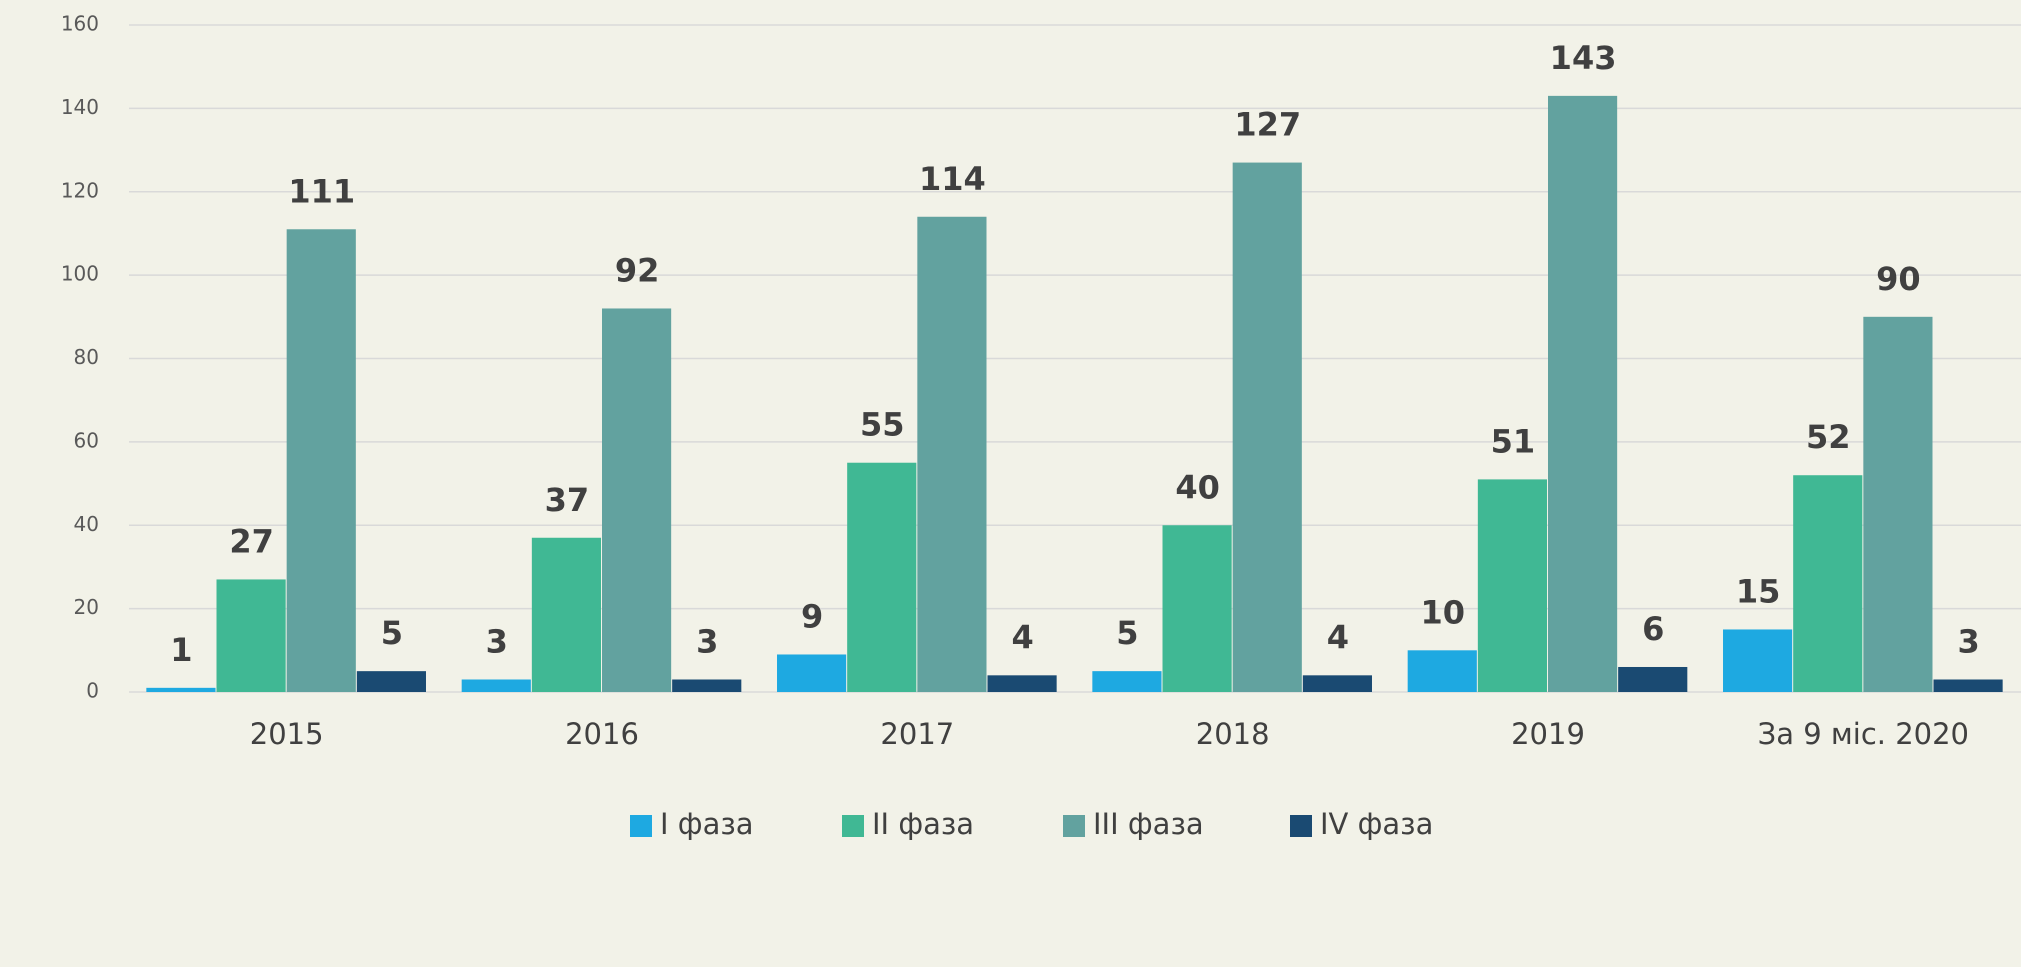 Image resolution: width=2021 pixels, height=967 pixels. I want to click on y-tick-label: 120, so click(80, 190).